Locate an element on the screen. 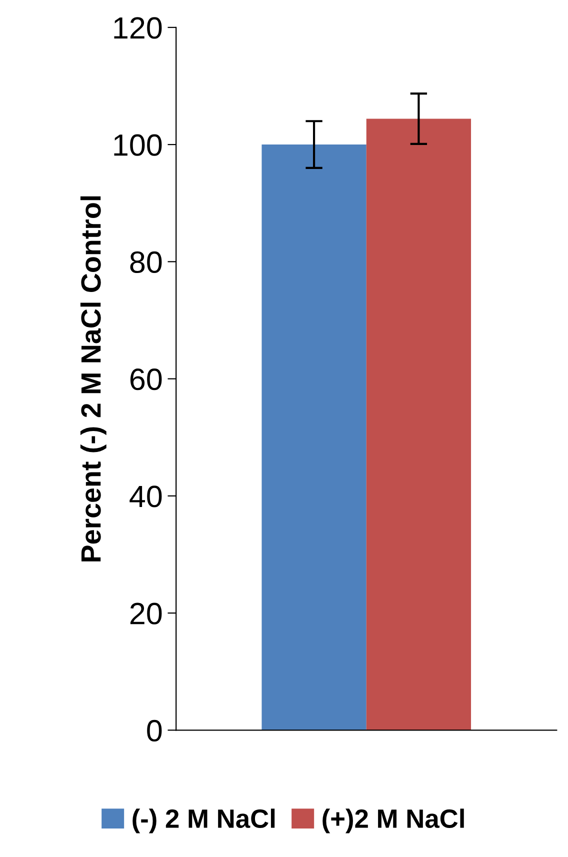  y-tick-label: 60 is located at coordinates (146, 379).